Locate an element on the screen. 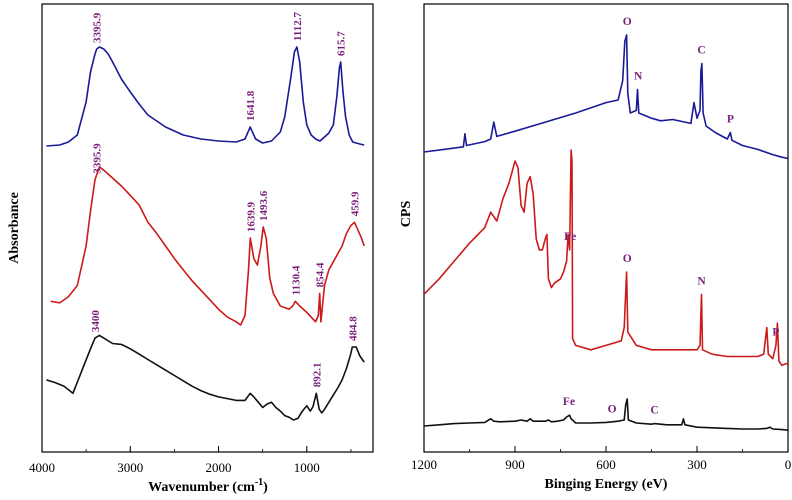 The width and height of the screenshot is (792, 500). ftir-annotation-label: 1112.7 is located at coordinates (298, 26).